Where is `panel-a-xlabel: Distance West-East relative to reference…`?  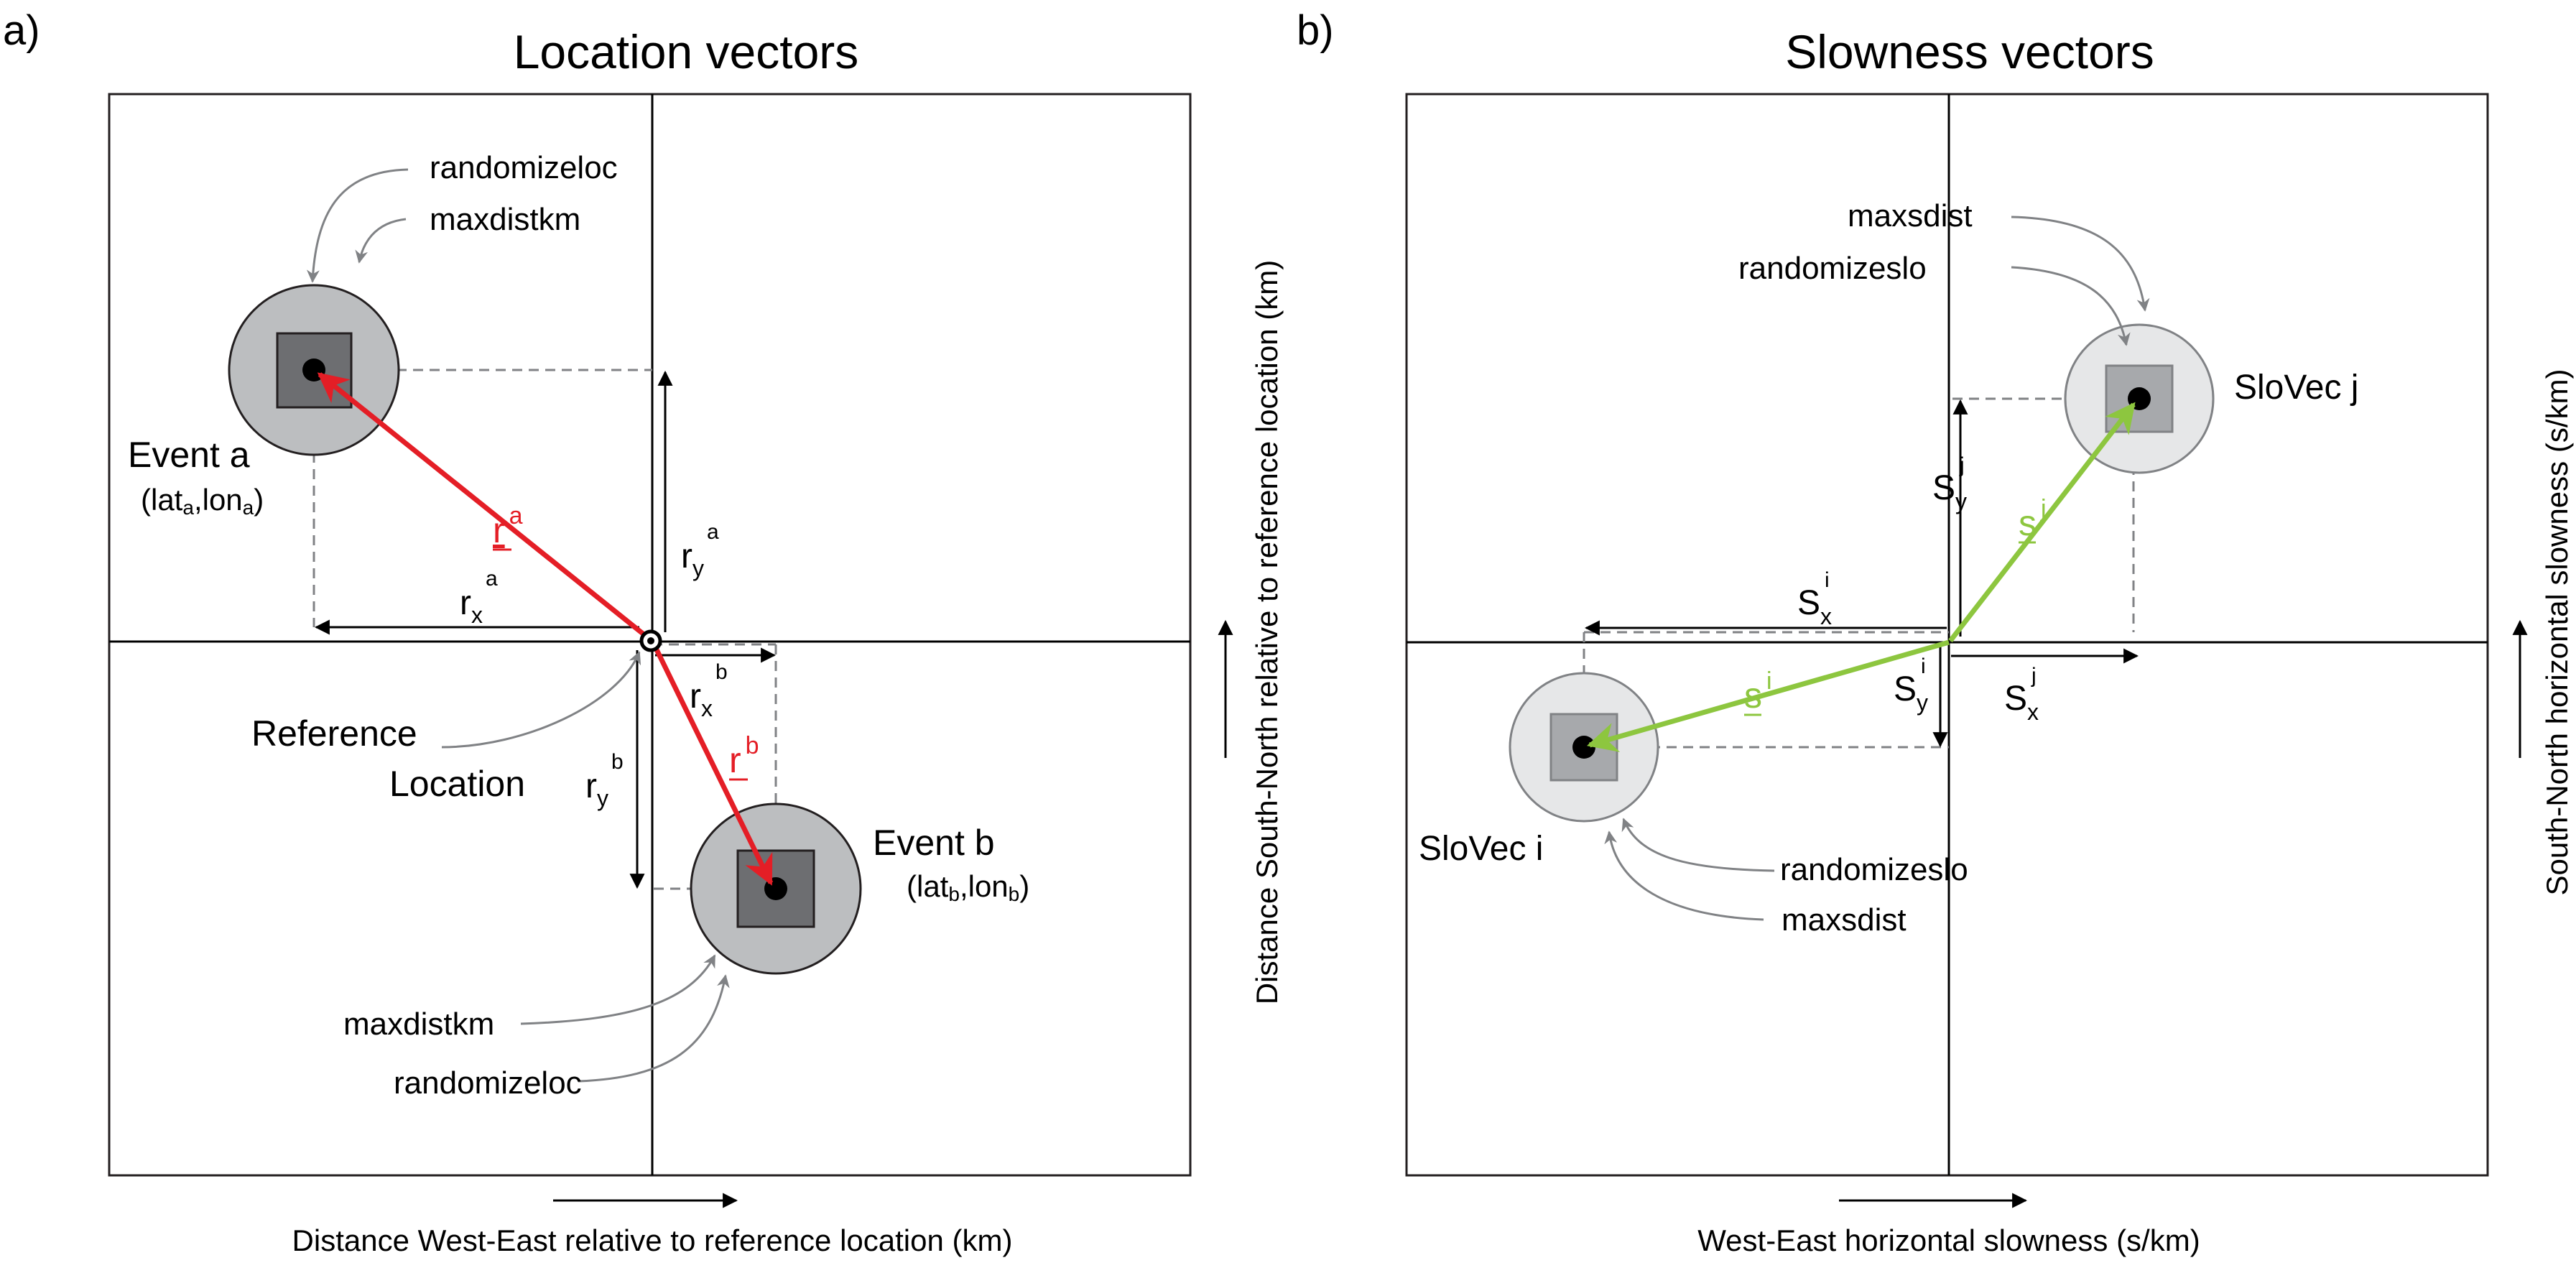
panel-a-xlabel: Distance West-East relative to reference… is located at coordinates (652, 1240).